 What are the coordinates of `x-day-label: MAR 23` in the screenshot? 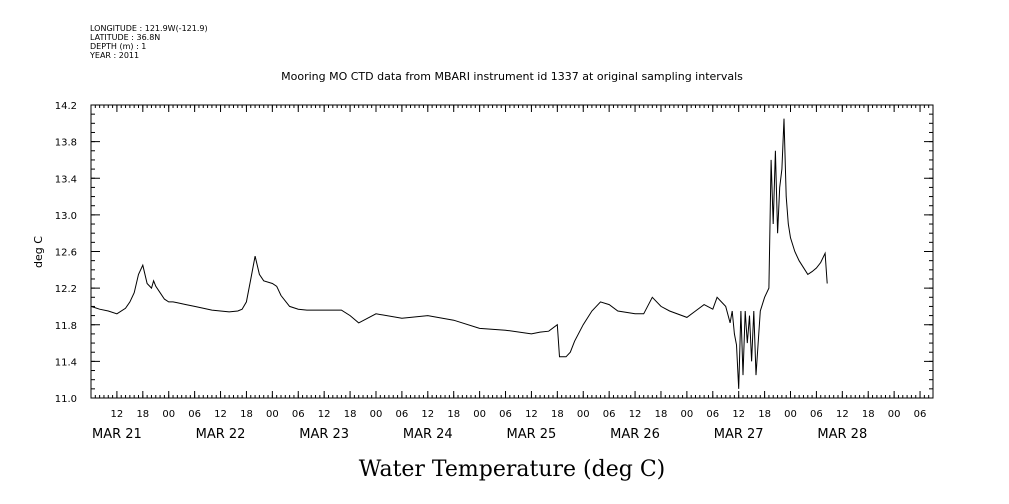 It's located at (324, 434).